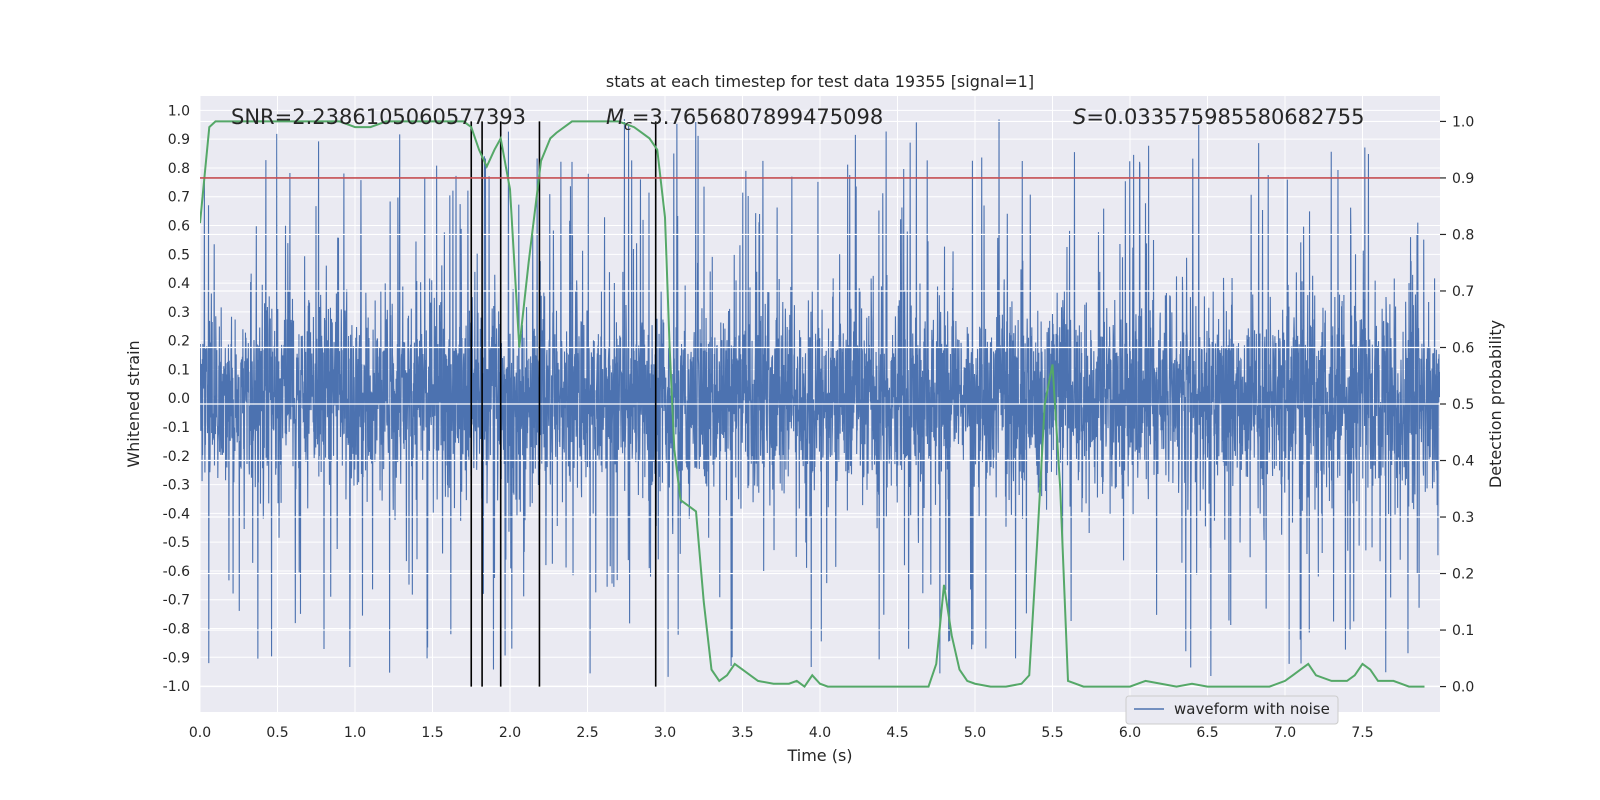  What do you see at coordinates (615, 117) in the screenshot?
I see `chirp-mass-symbol: M` at bounding box center [615, 117].